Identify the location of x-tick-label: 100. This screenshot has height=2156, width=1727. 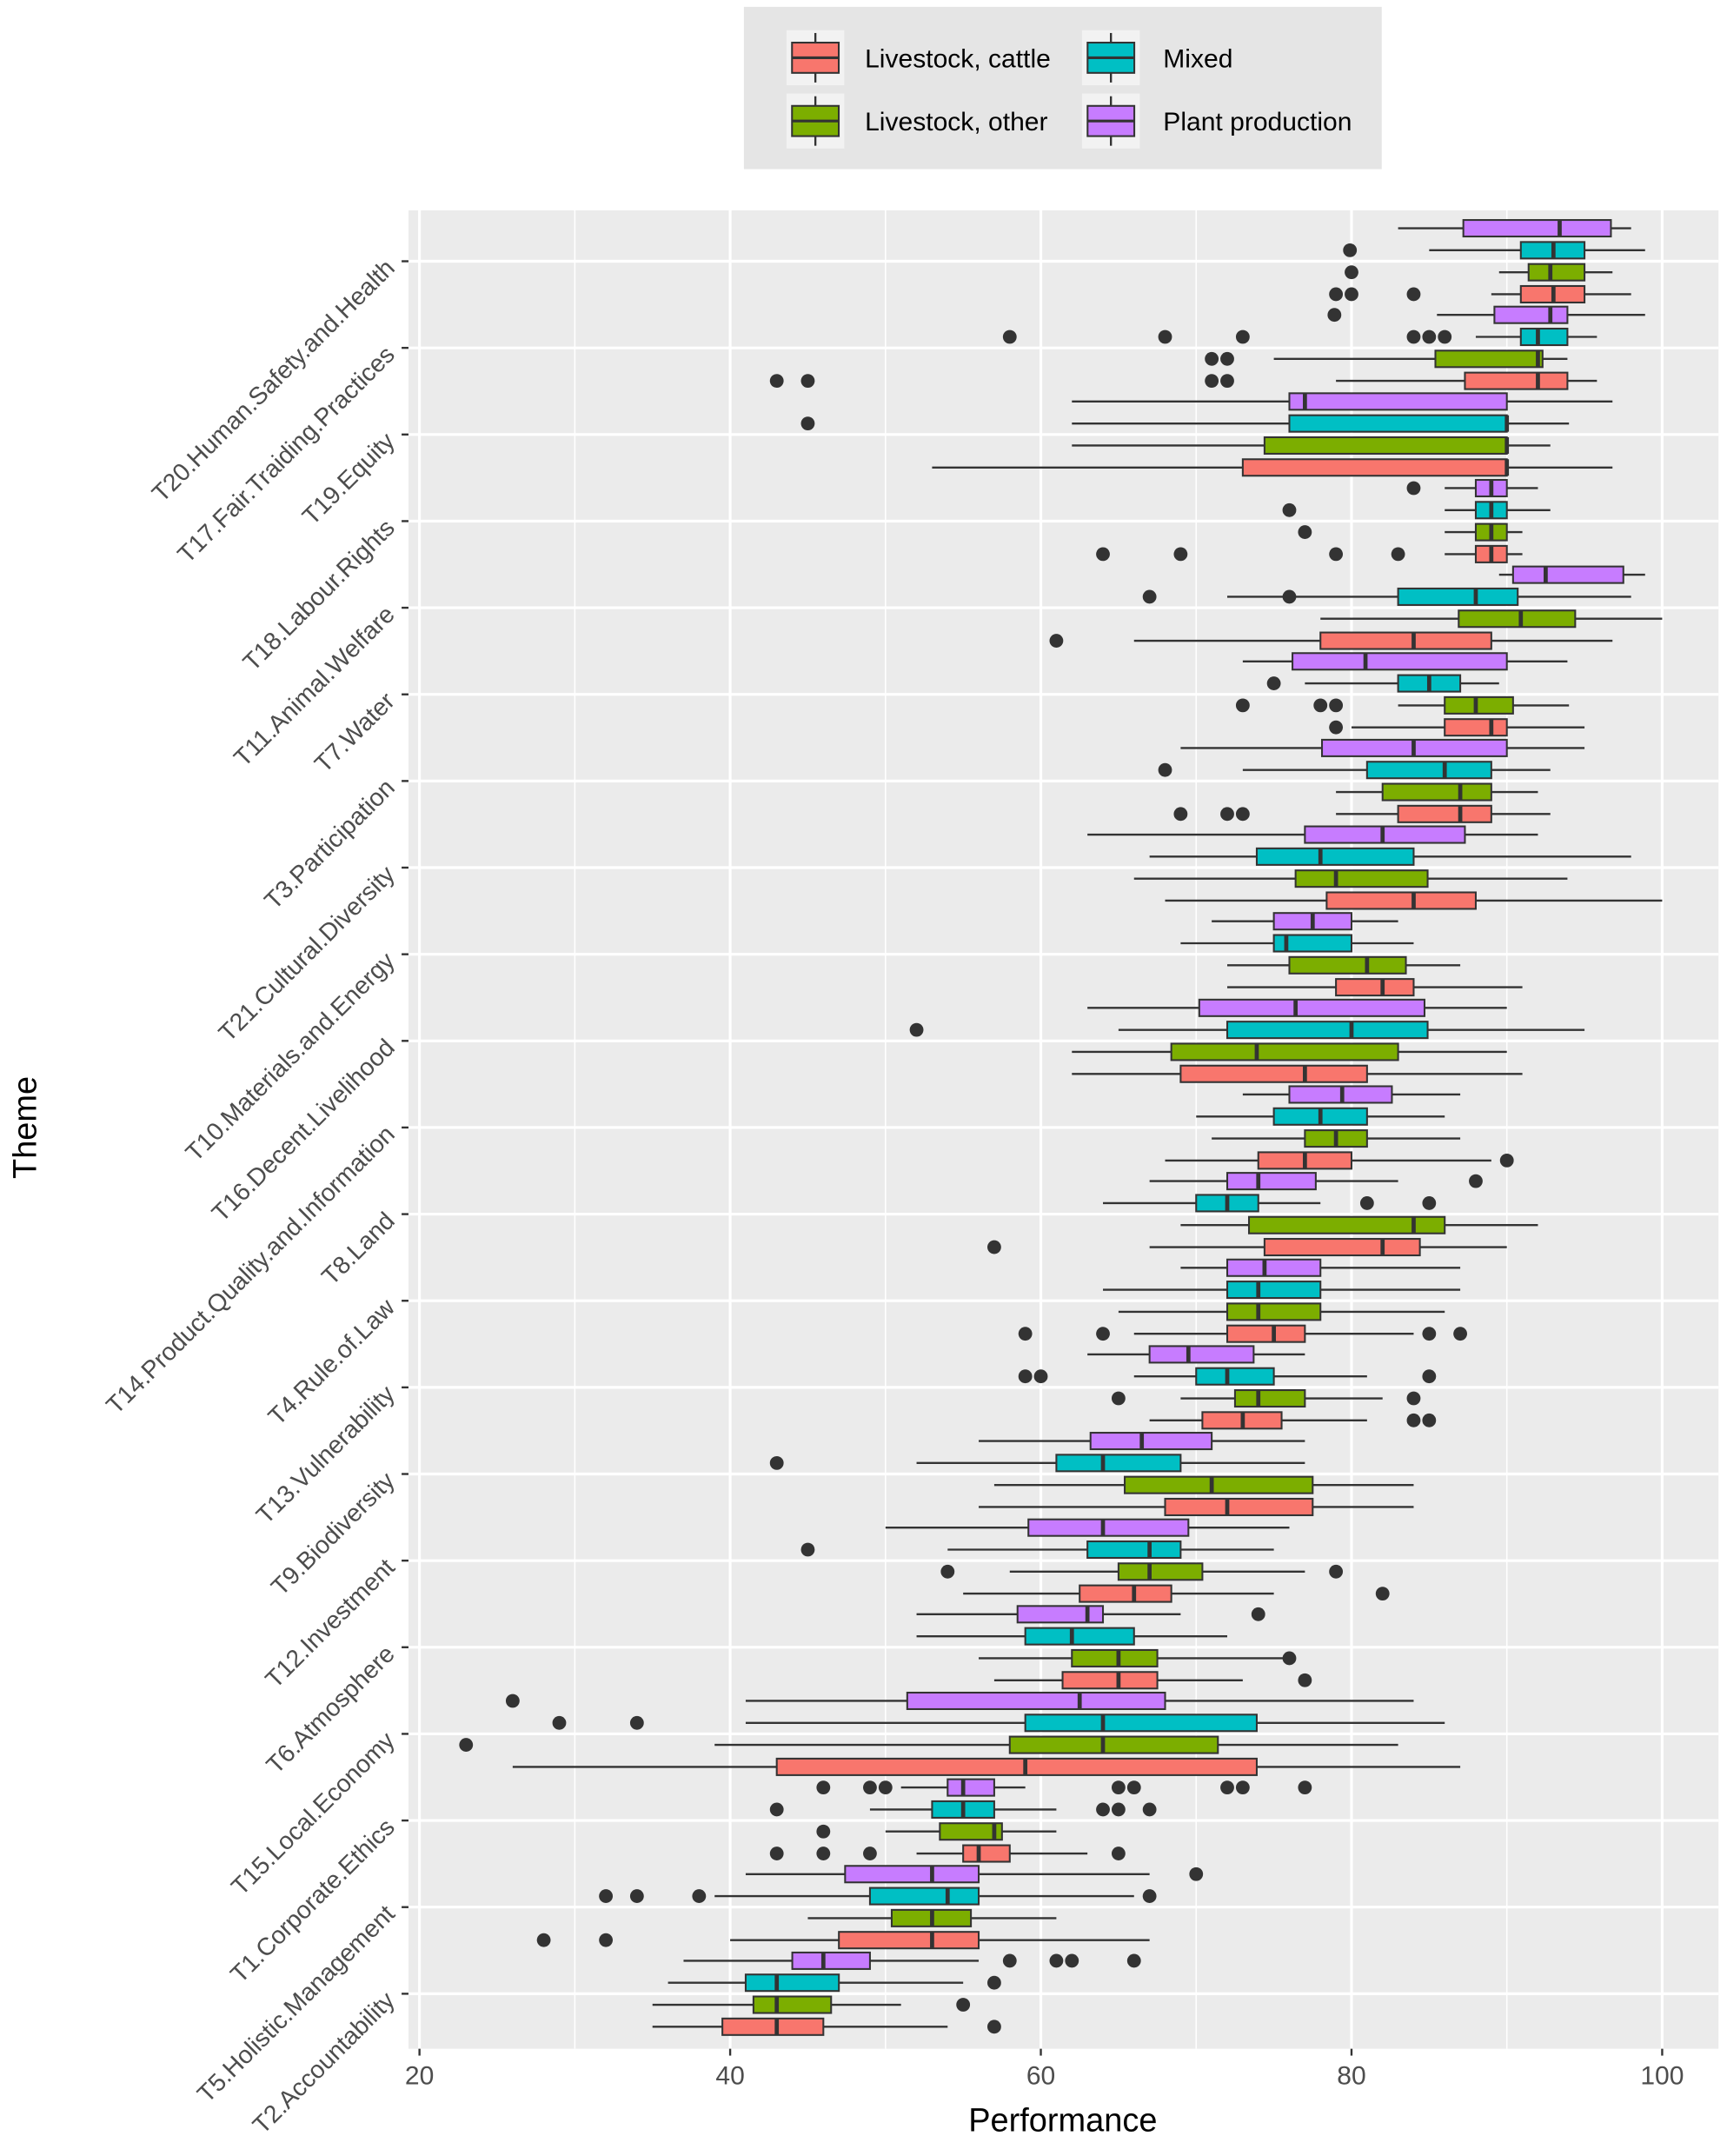
(1662, 2076).